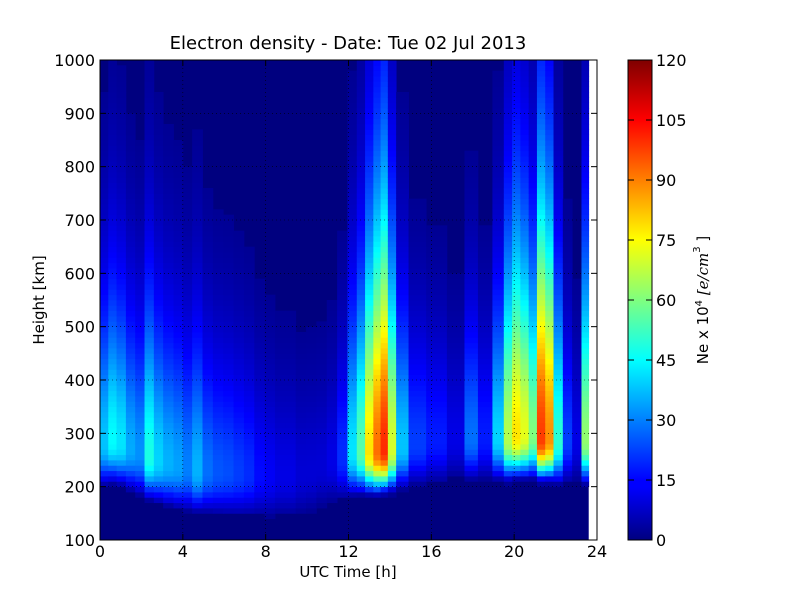 The width and height of the screenshot is (800, 600). Describe the element at coordinates (661, 540) in the screenshot. I see `colorbar-tick-label: 0` at that location.